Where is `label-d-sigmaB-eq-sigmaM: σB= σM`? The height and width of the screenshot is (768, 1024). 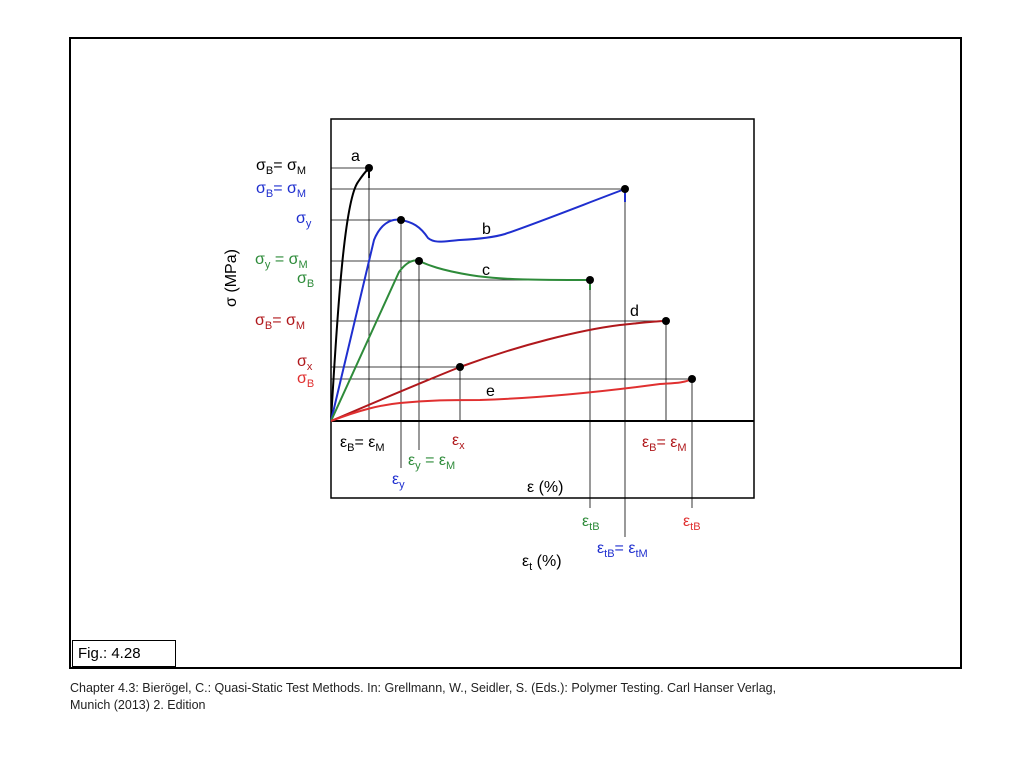
label-d-sigmaB-eq-sigmaM: σB= σM is located at coordinates (280, 322).